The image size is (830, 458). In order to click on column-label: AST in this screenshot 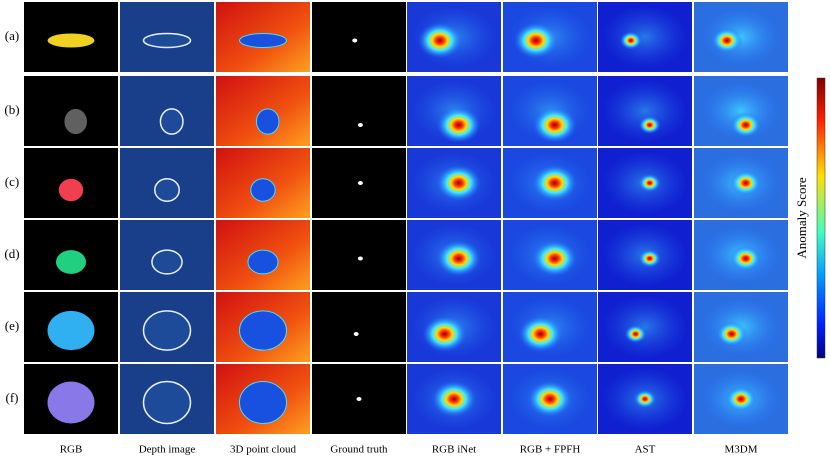, I will do `click(645, 450)`.